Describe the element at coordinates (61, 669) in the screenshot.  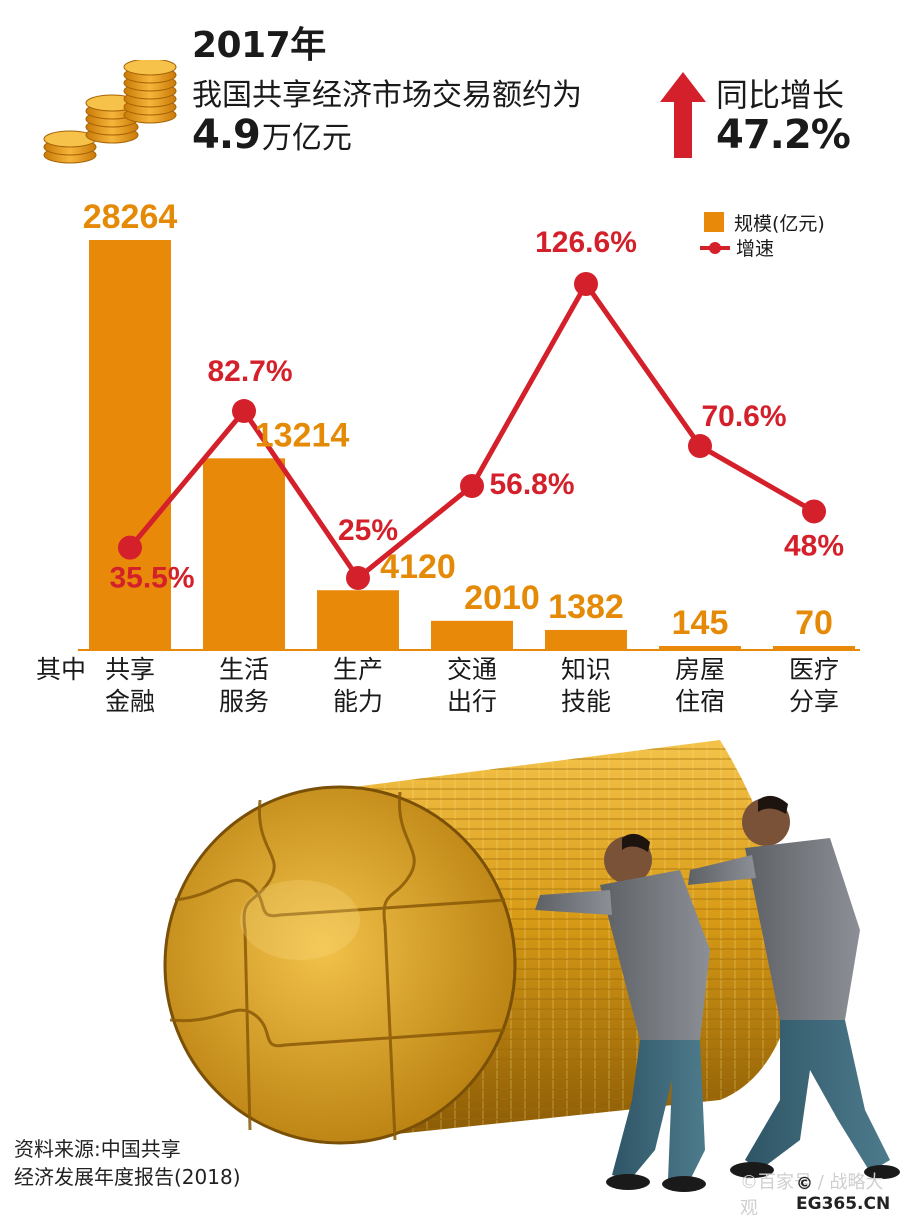
I see `category-prefix-label: 其中` at that location.